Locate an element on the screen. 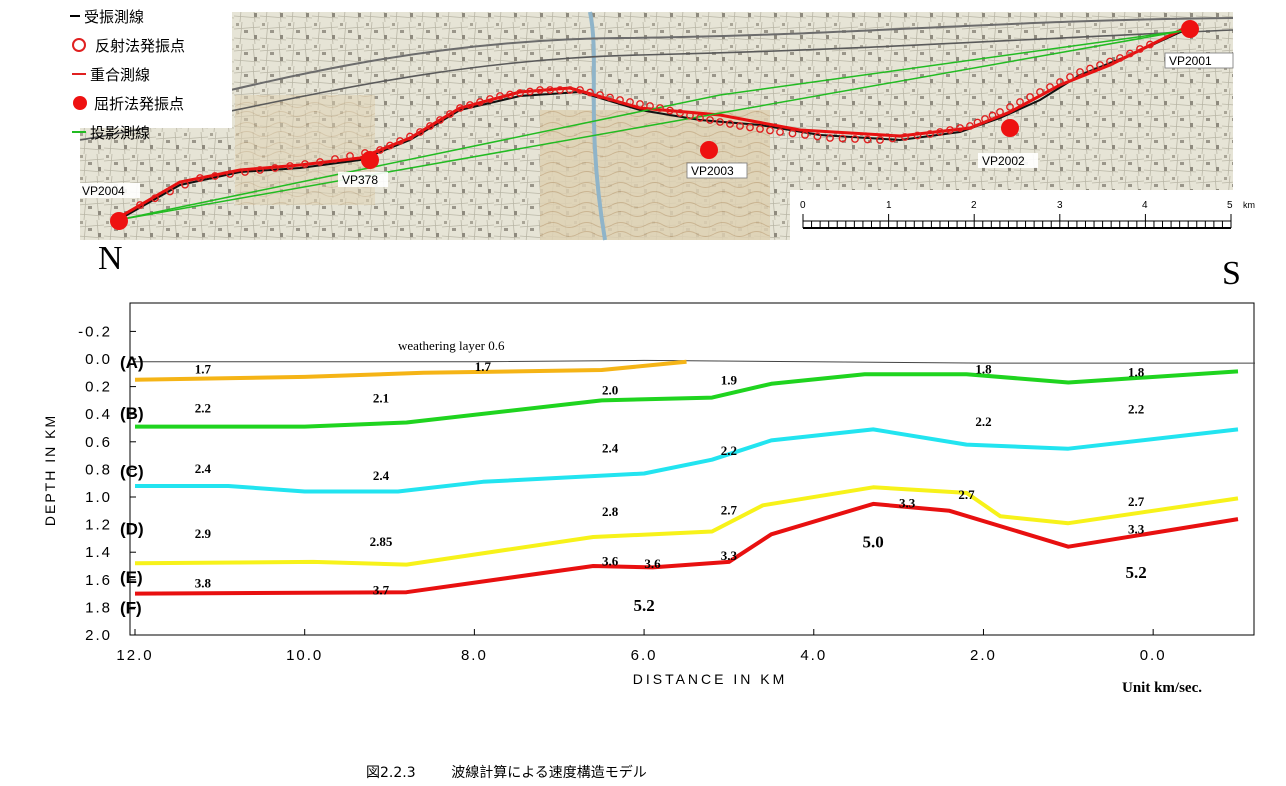 The width and height of the screenshot is (1286, 786). y-tick-label: 0.2 is located at coordinates (98, 387).